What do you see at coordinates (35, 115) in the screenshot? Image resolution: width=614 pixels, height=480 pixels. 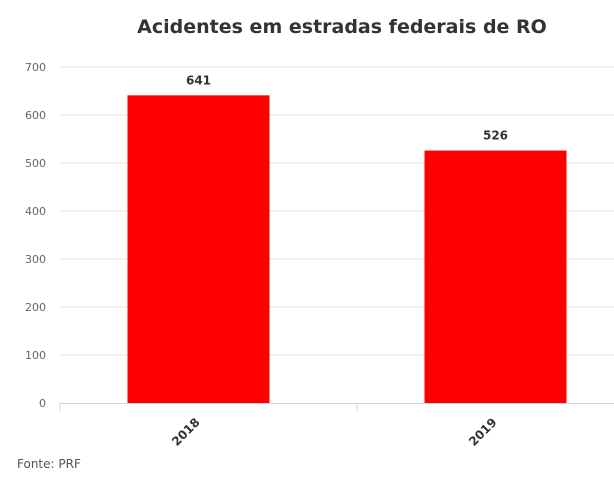 I see `y-tick-label: 600` at bounding box center [35, 115].